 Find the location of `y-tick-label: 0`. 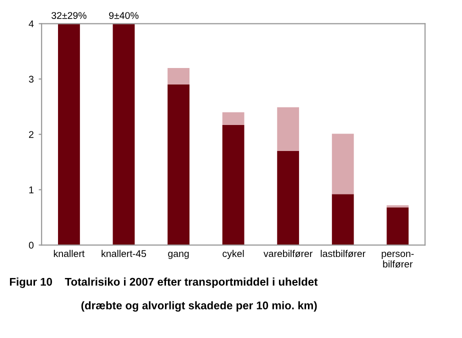

y-tick-label: 0 is located at coordinates (31, 245).